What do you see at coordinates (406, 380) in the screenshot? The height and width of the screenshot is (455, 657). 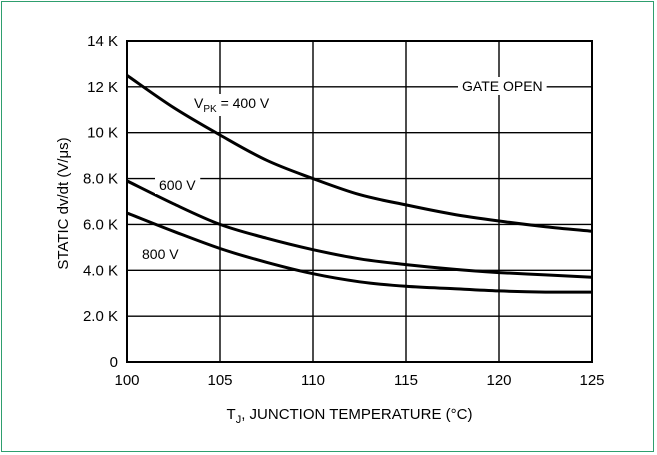 I see `x-tick-label: 115` at bounding box center [406, 380].